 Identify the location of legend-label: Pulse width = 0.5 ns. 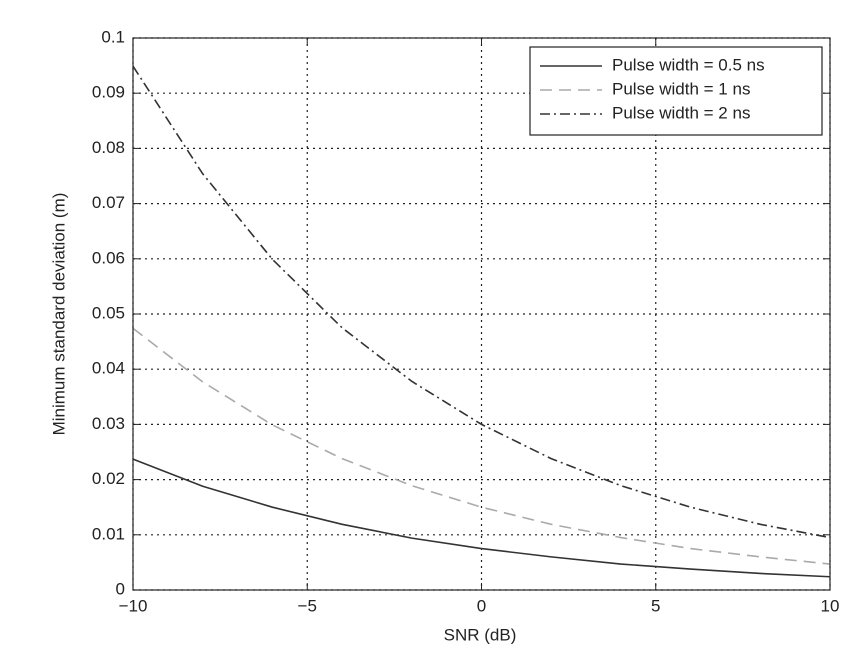
(688, 64).